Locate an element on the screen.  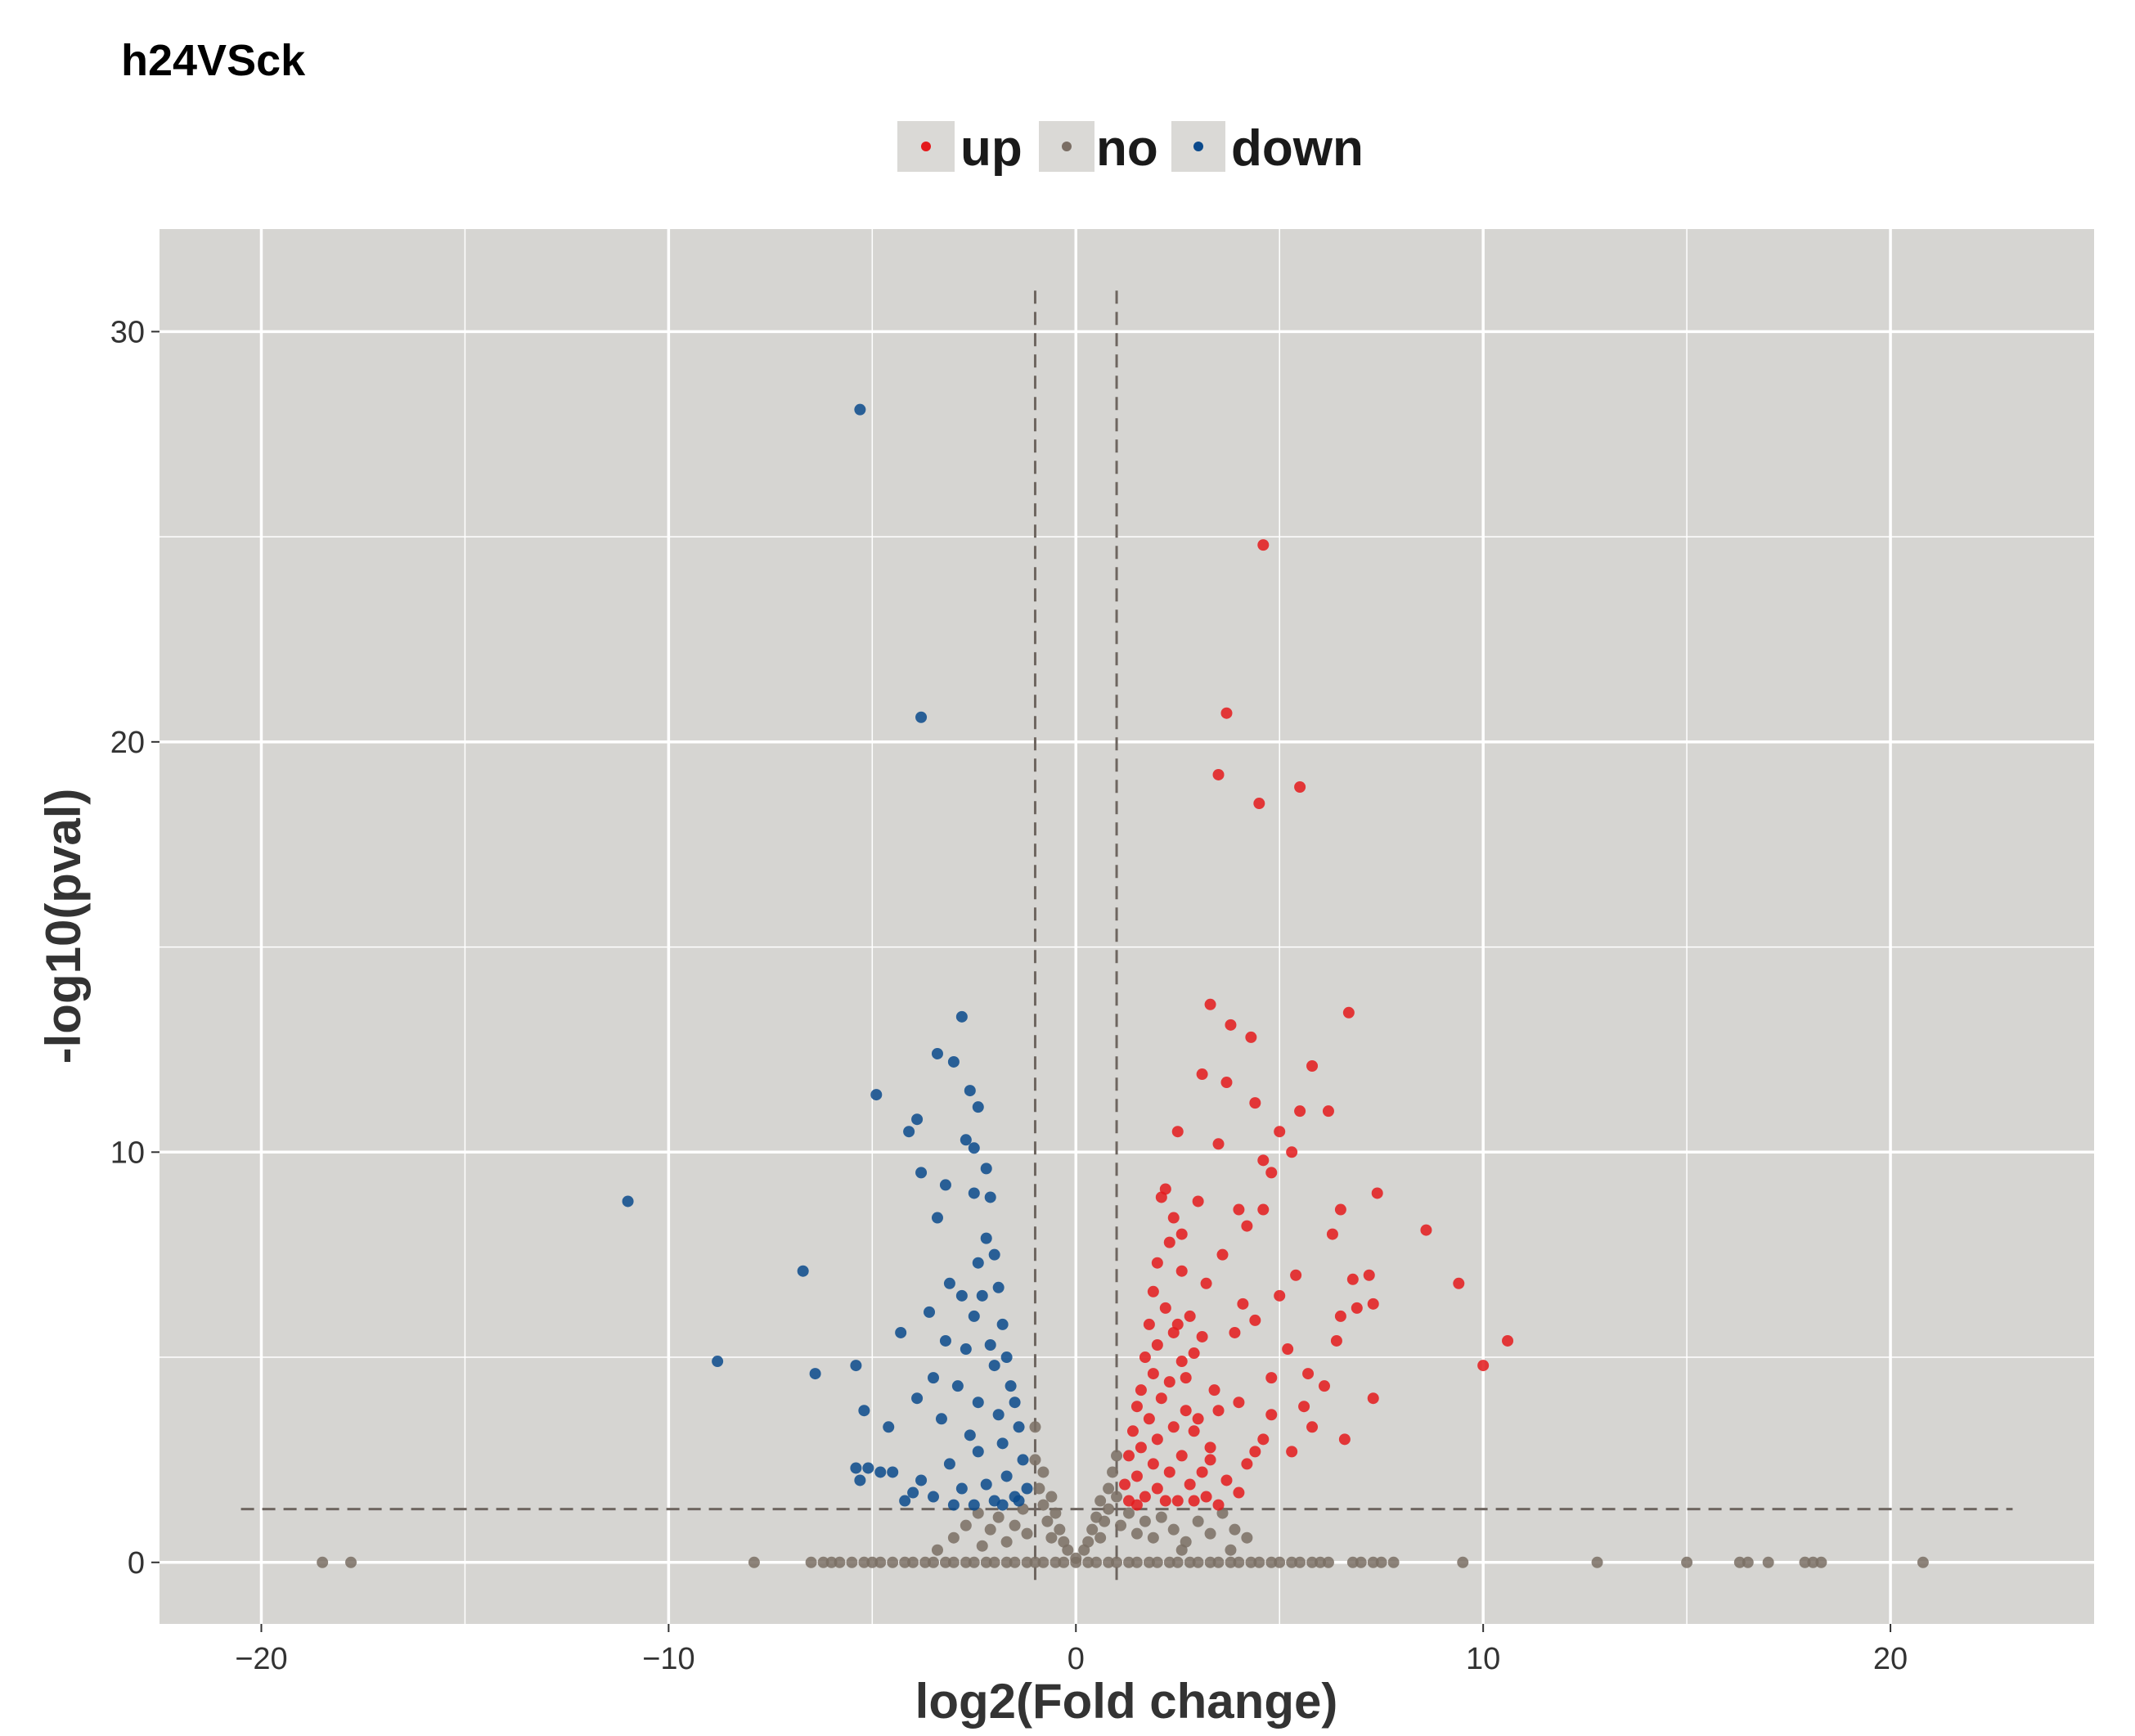
y-tick-label: 30 is located at coordinates (127, 332).